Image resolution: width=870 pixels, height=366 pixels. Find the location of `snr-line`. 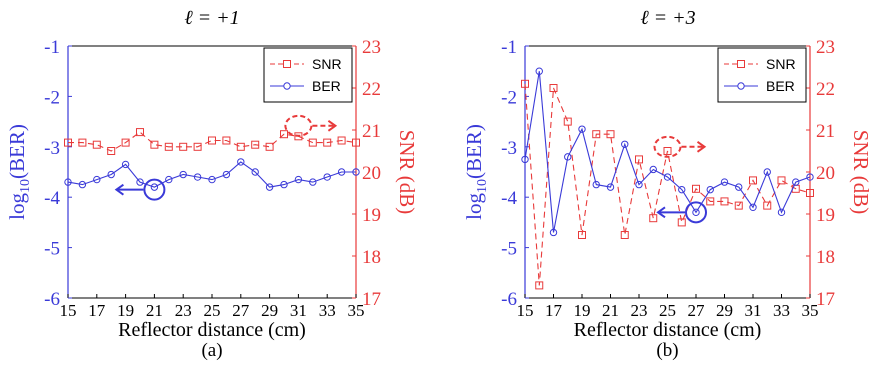

snr-line is located at coordinates (212, 141).